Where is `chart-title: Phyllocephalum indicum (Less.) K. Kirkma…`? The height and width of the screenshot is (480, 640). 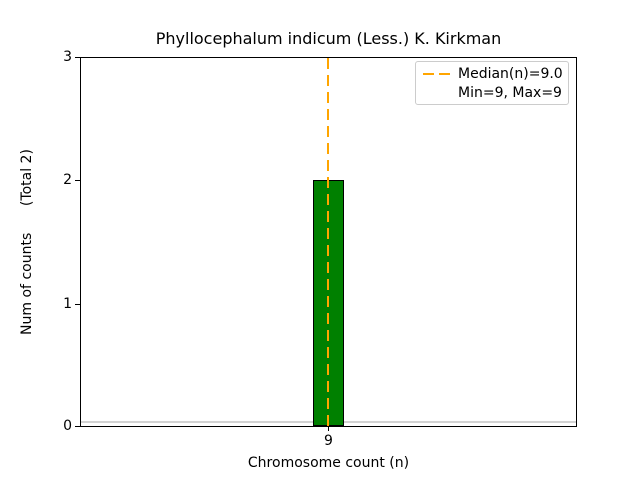 chart-title: Phyllocephalum indicum (Less.) K. Kirkma… is located at coordinates (328, 38).